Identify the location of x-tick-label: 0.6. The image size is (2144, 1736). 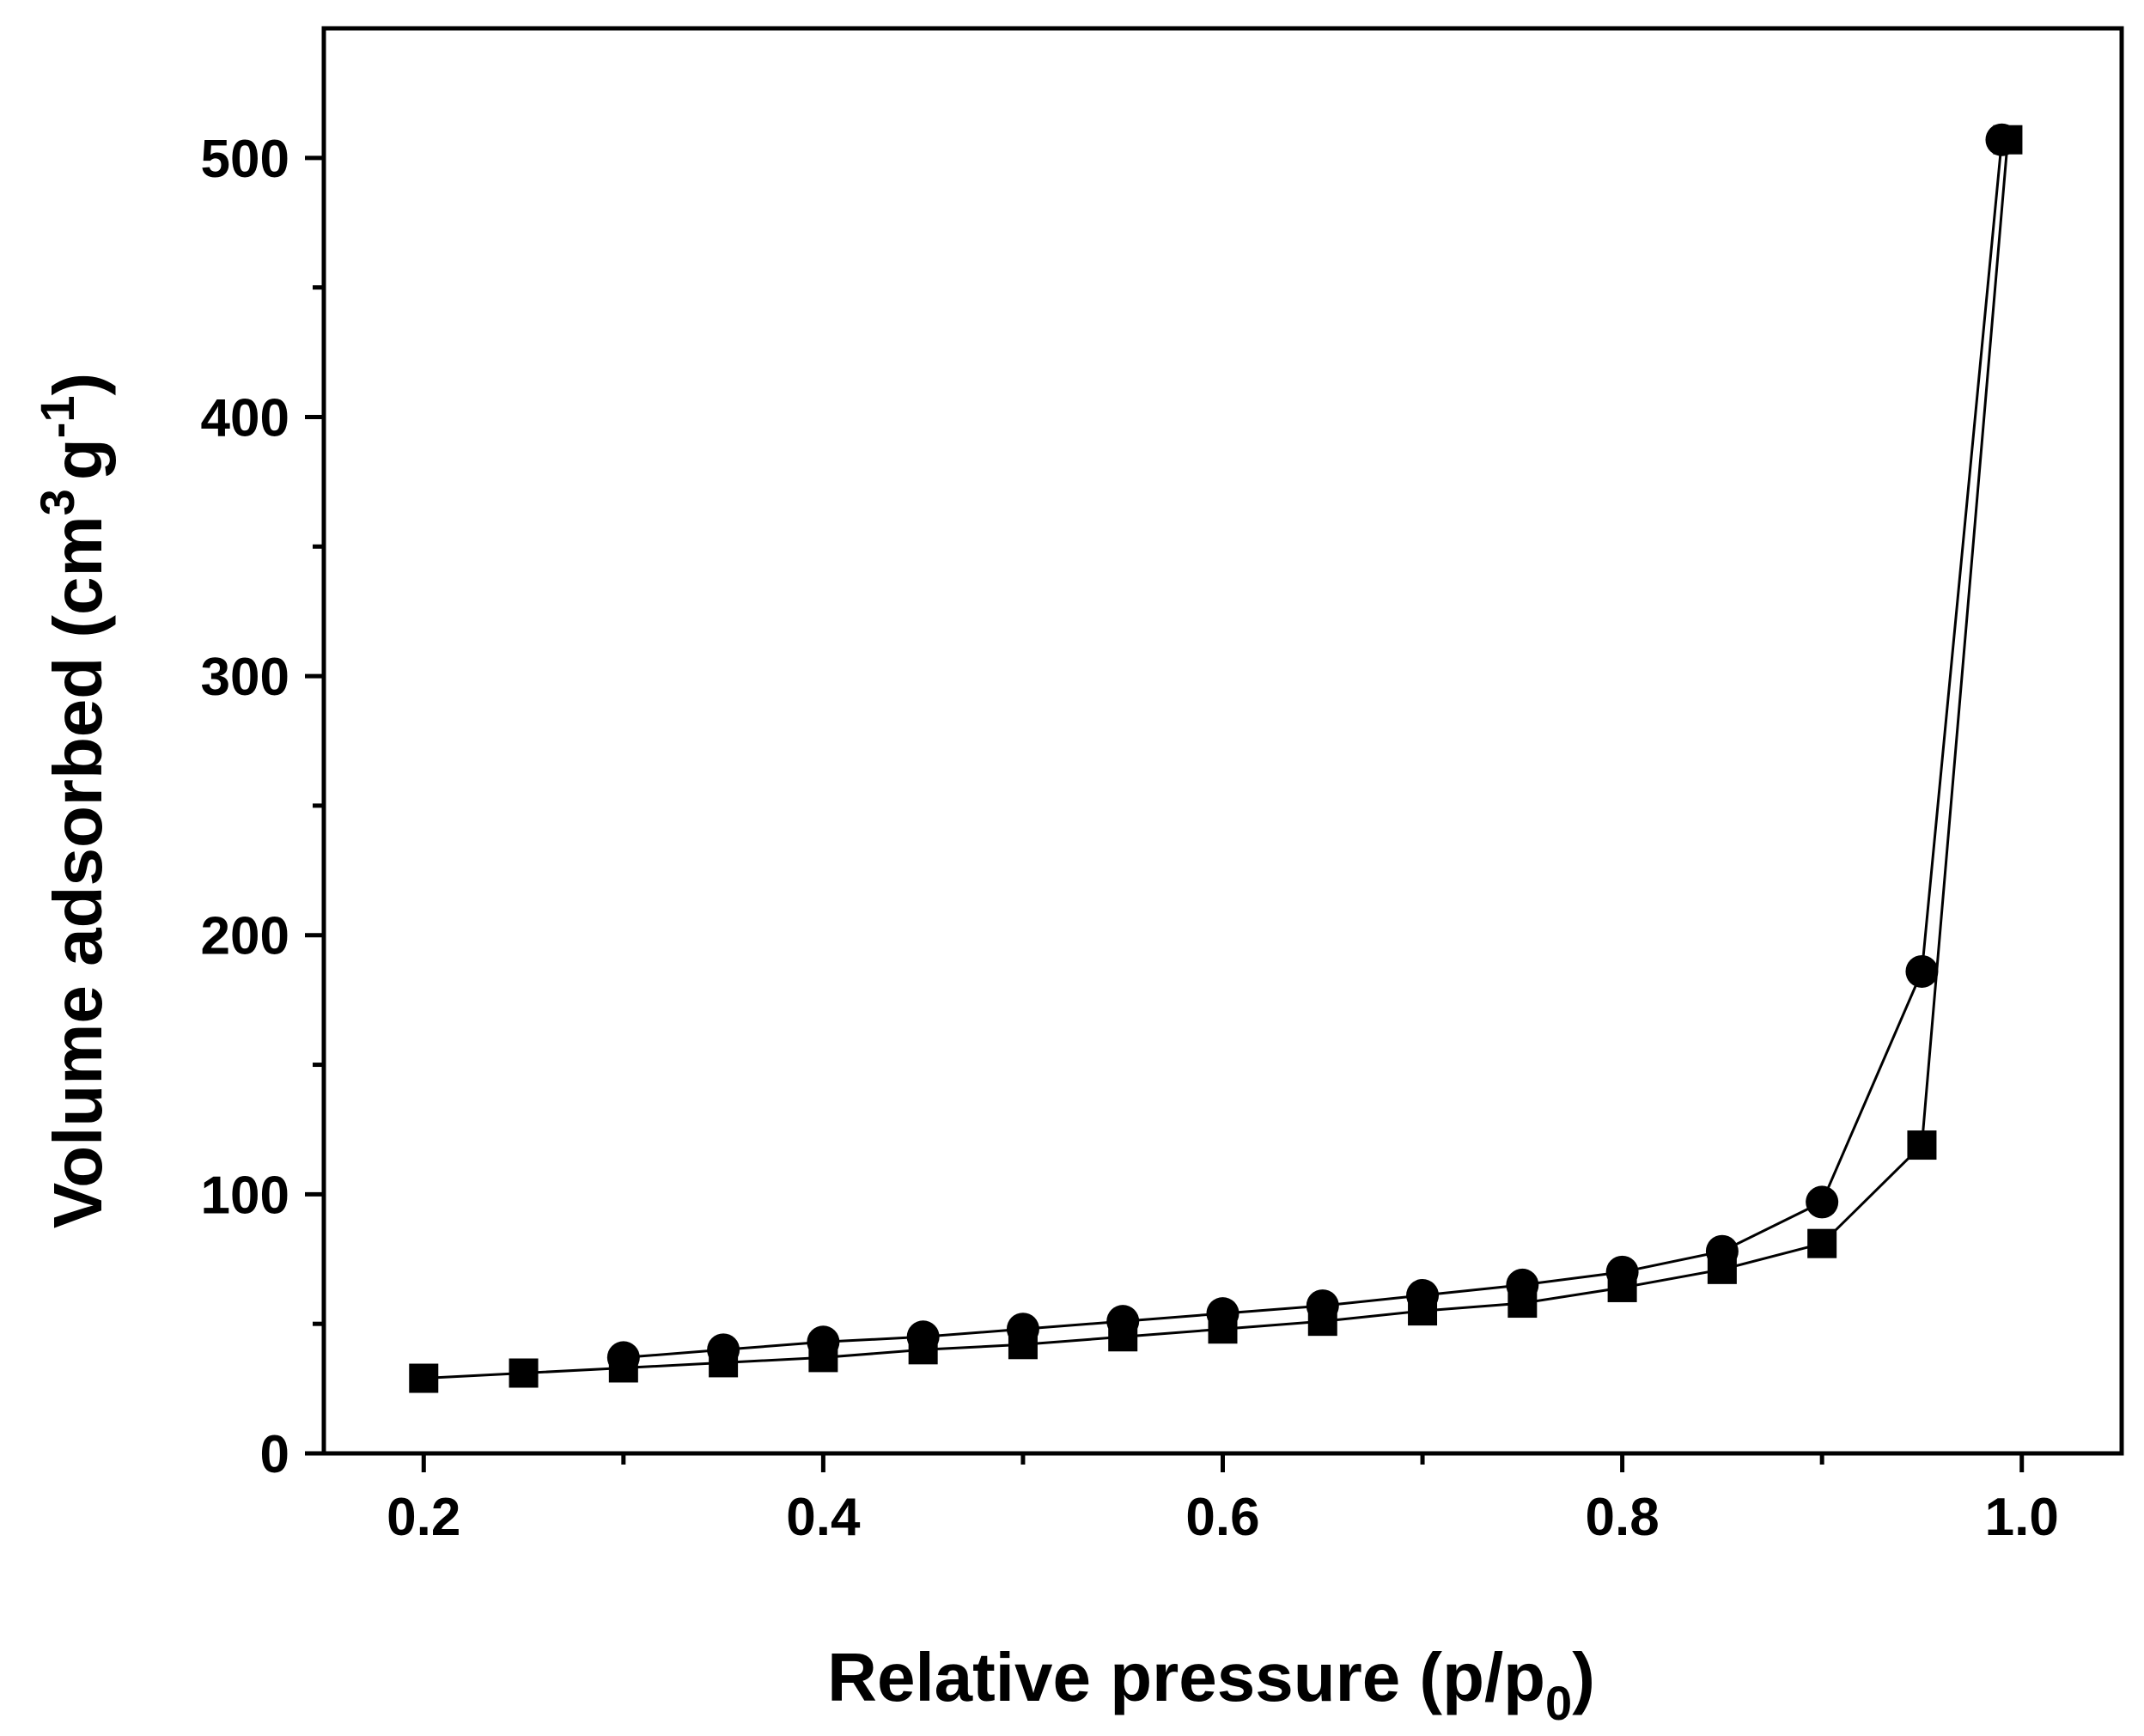
(1222, 1517).